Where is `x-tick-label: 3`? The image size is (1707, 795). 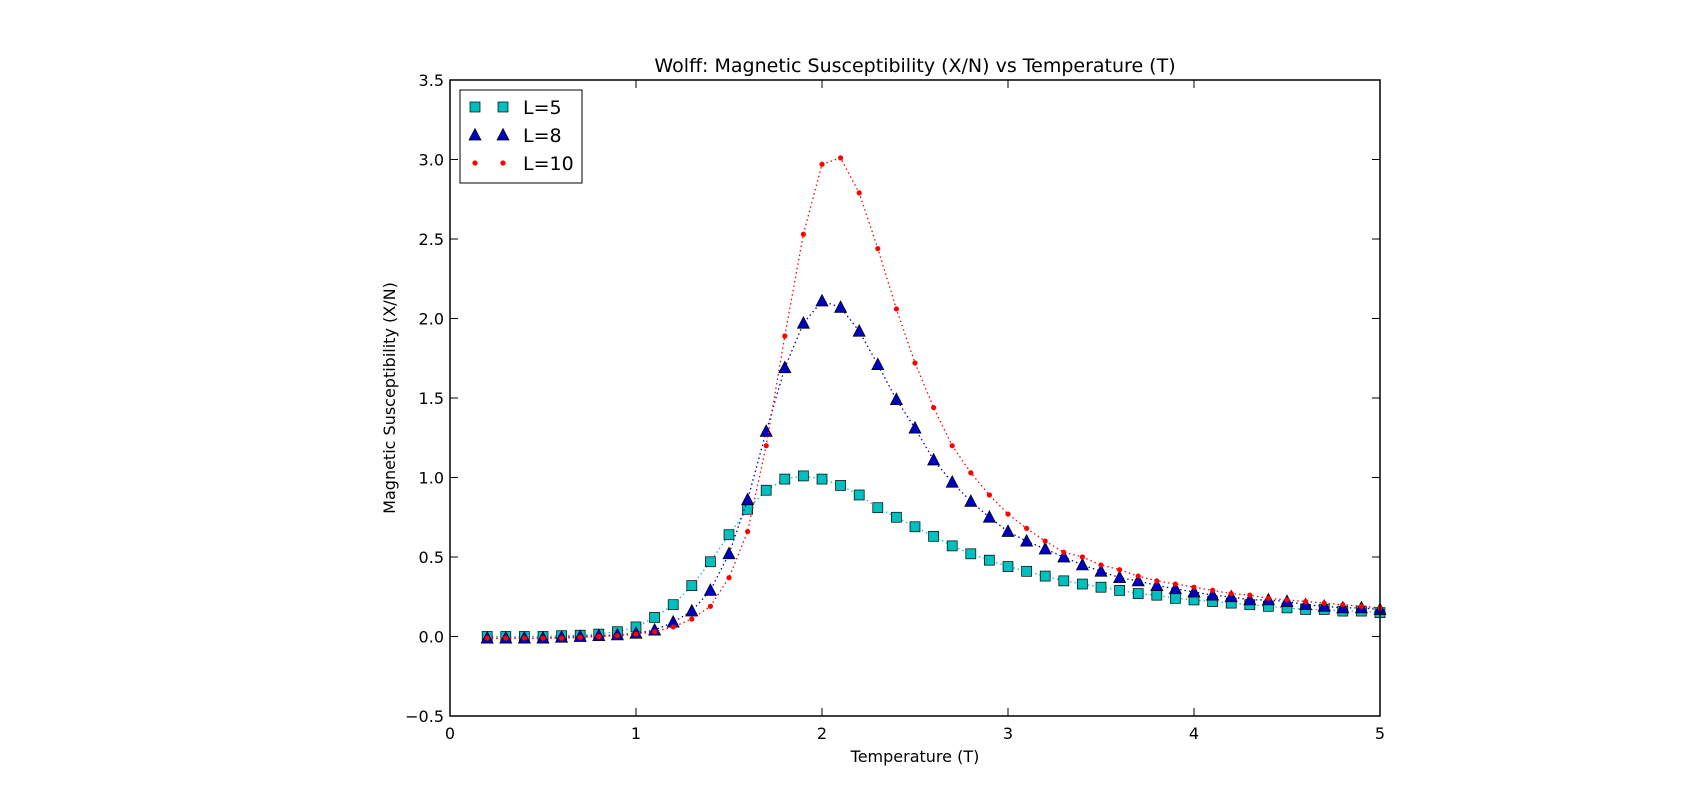
x-tick-label: 3 is located at coordinates (1008, 733).